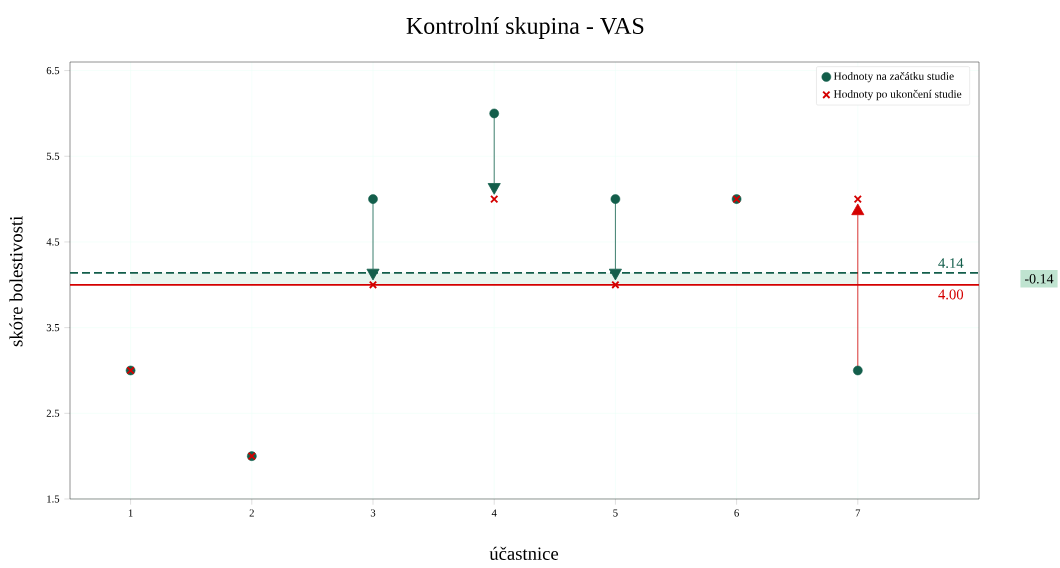 The height and width of the screenshot is (568, 1060). I want to click on y-tick-label: 3.5, so click(53, 328).